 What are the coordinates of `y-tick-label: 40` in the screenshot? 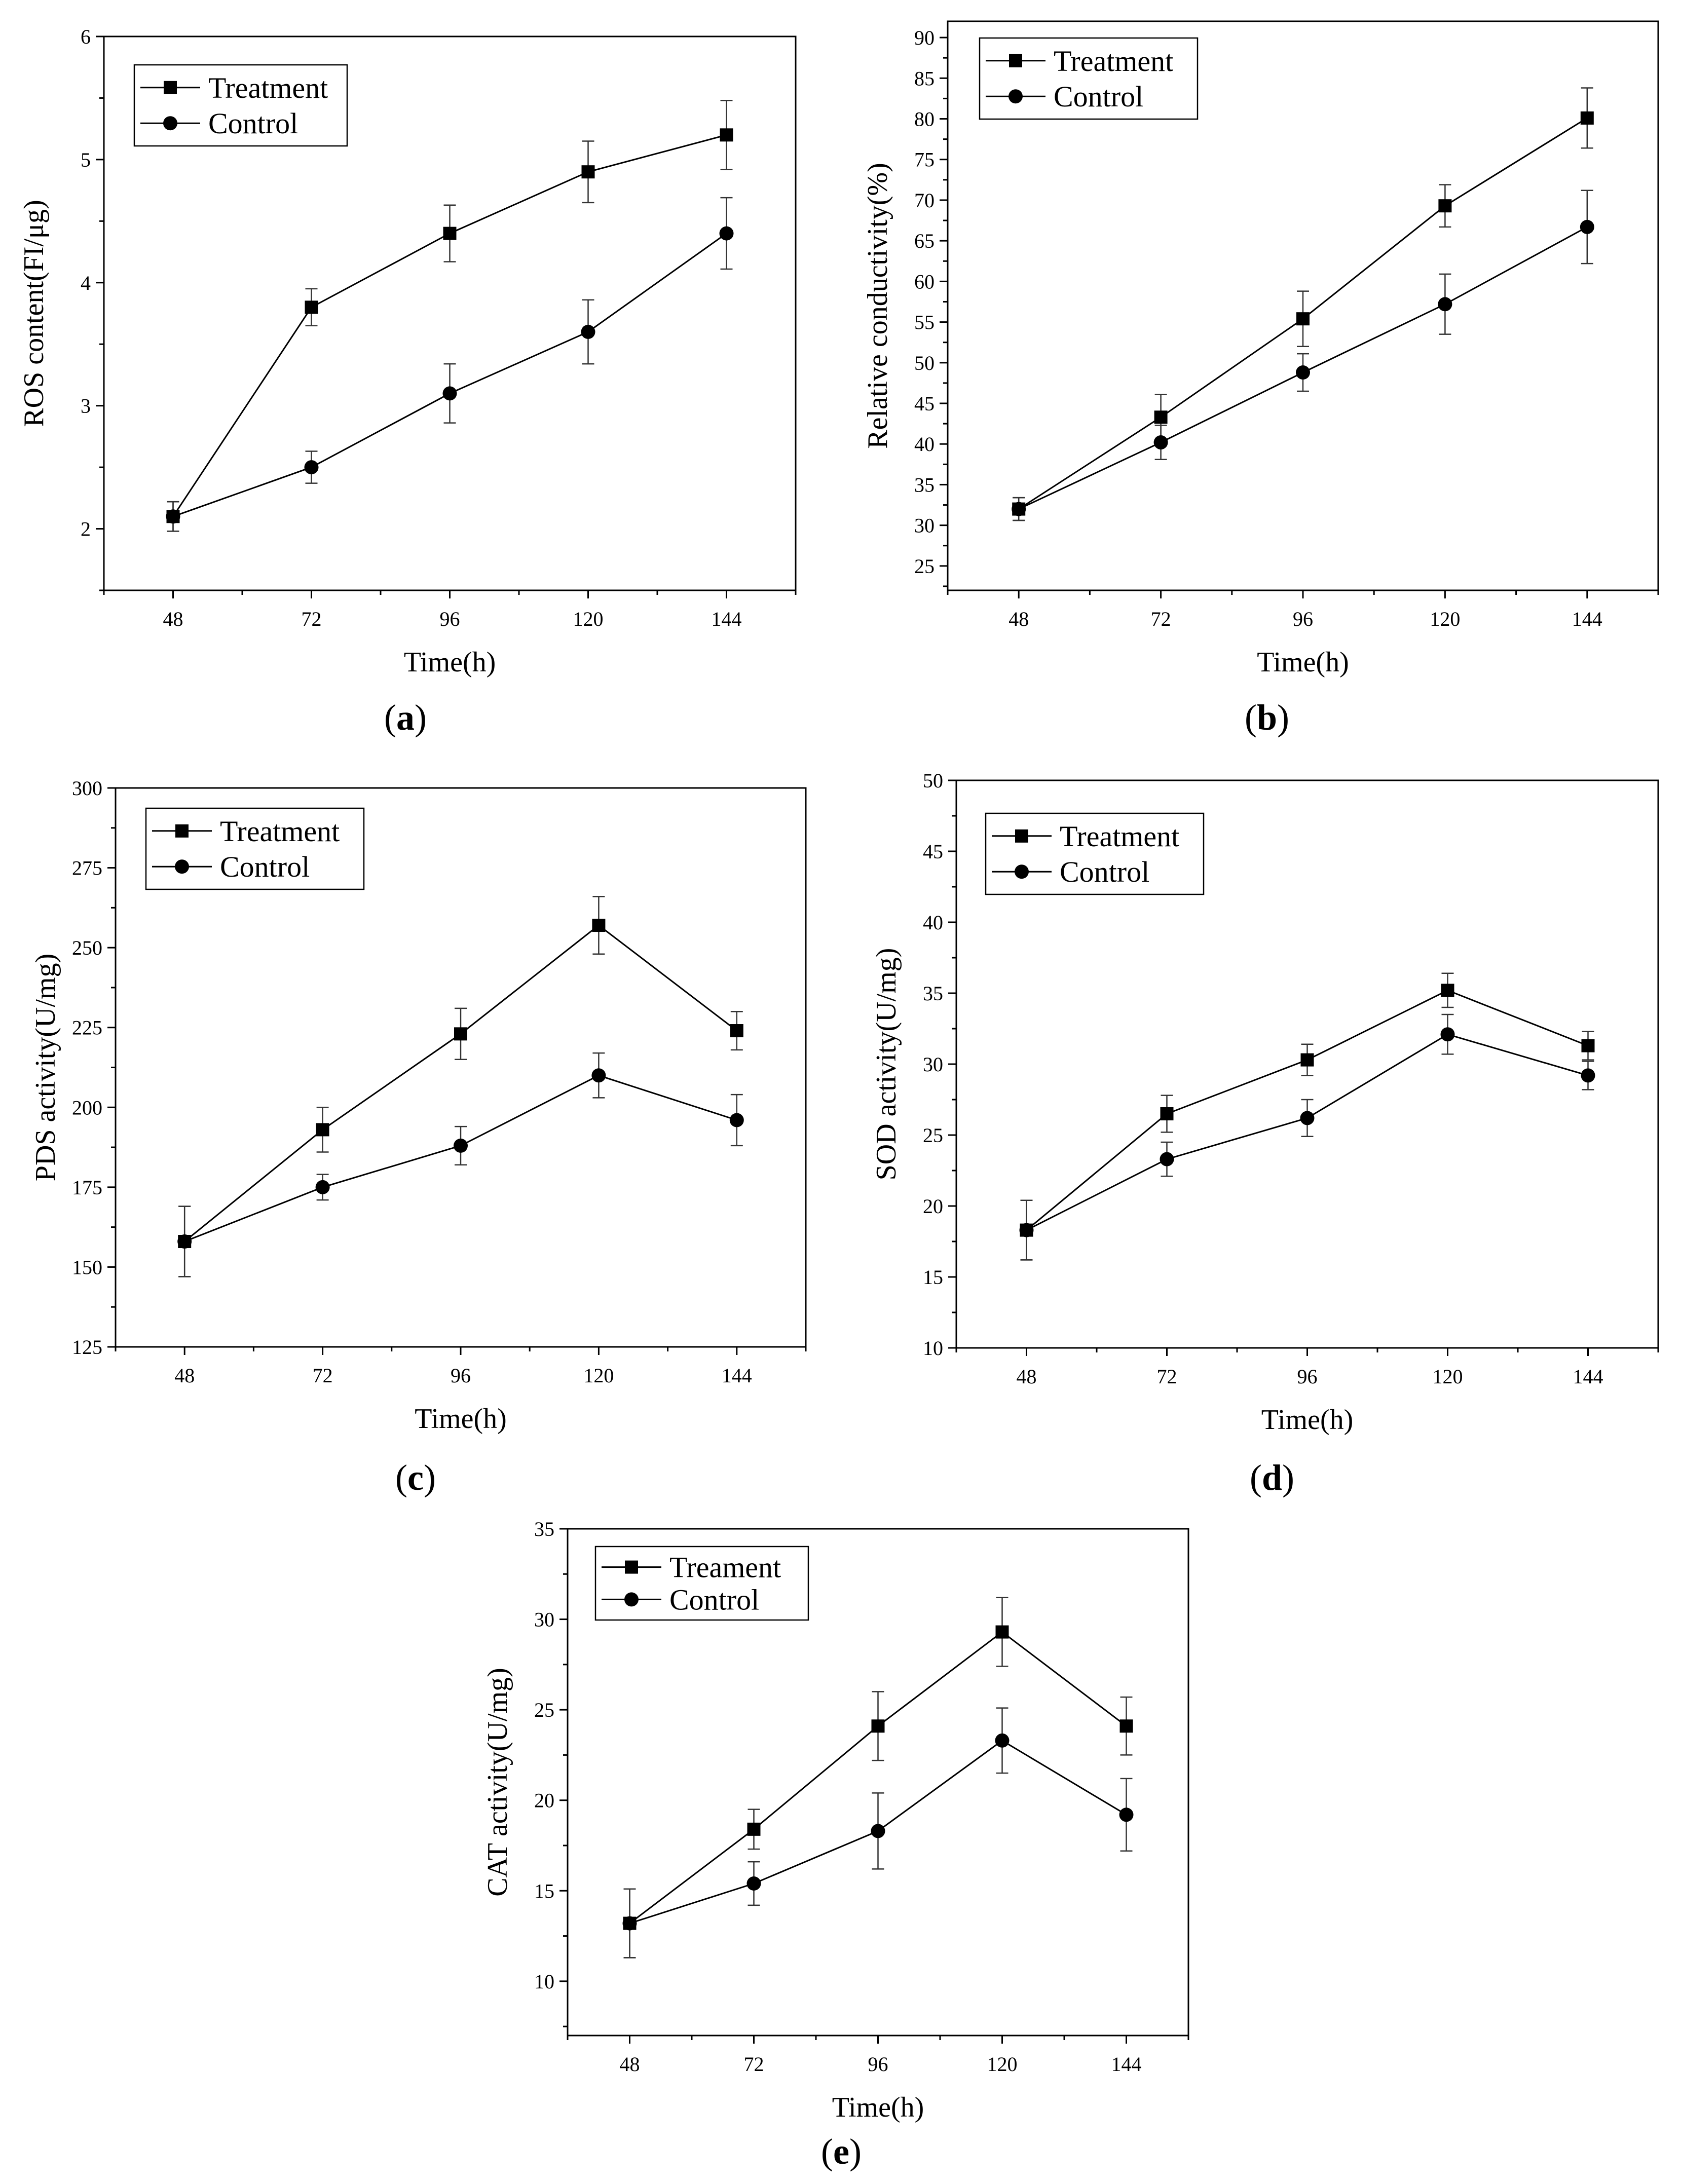 It's located at (924, 444).